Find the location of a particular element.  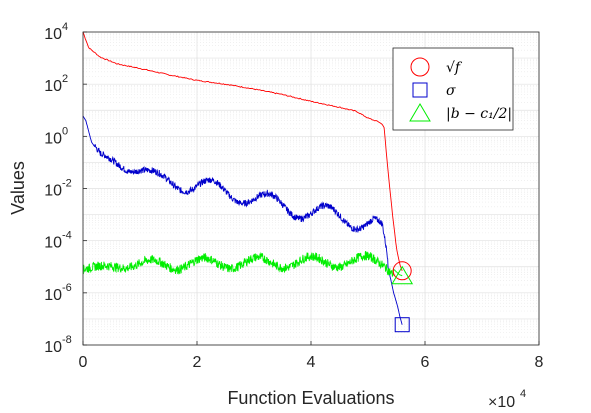

y-tick-exp: -4 is located at coordinates (67, 236).